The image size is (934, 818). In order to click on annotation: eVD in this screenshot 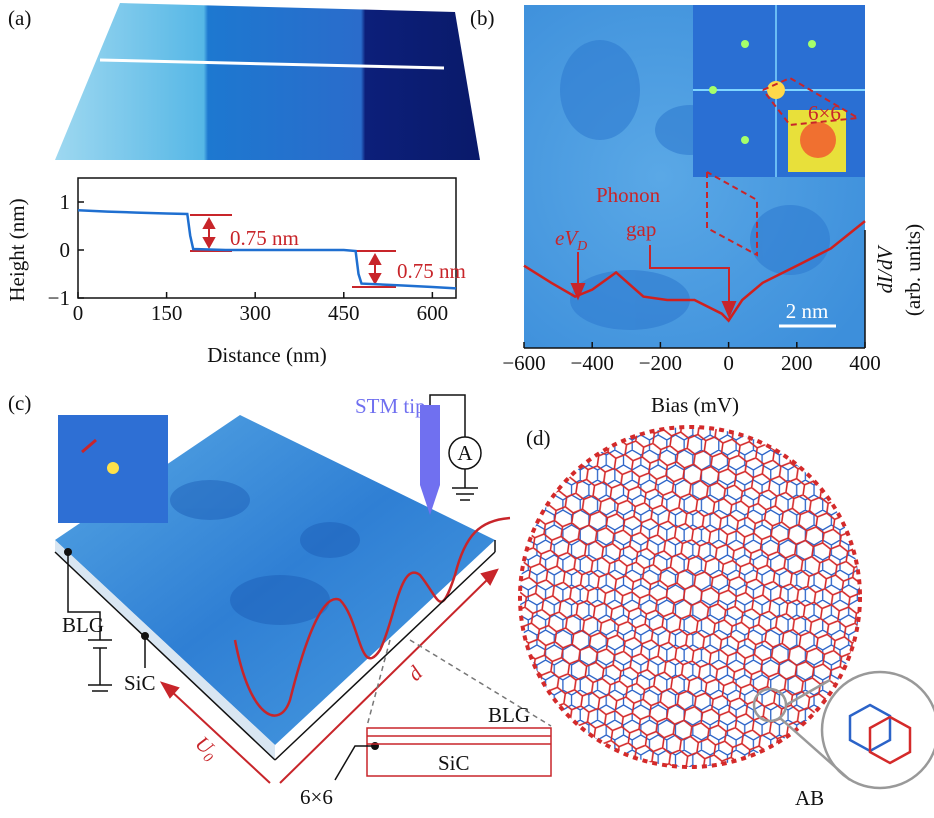, I will do `click(571, 240)`.